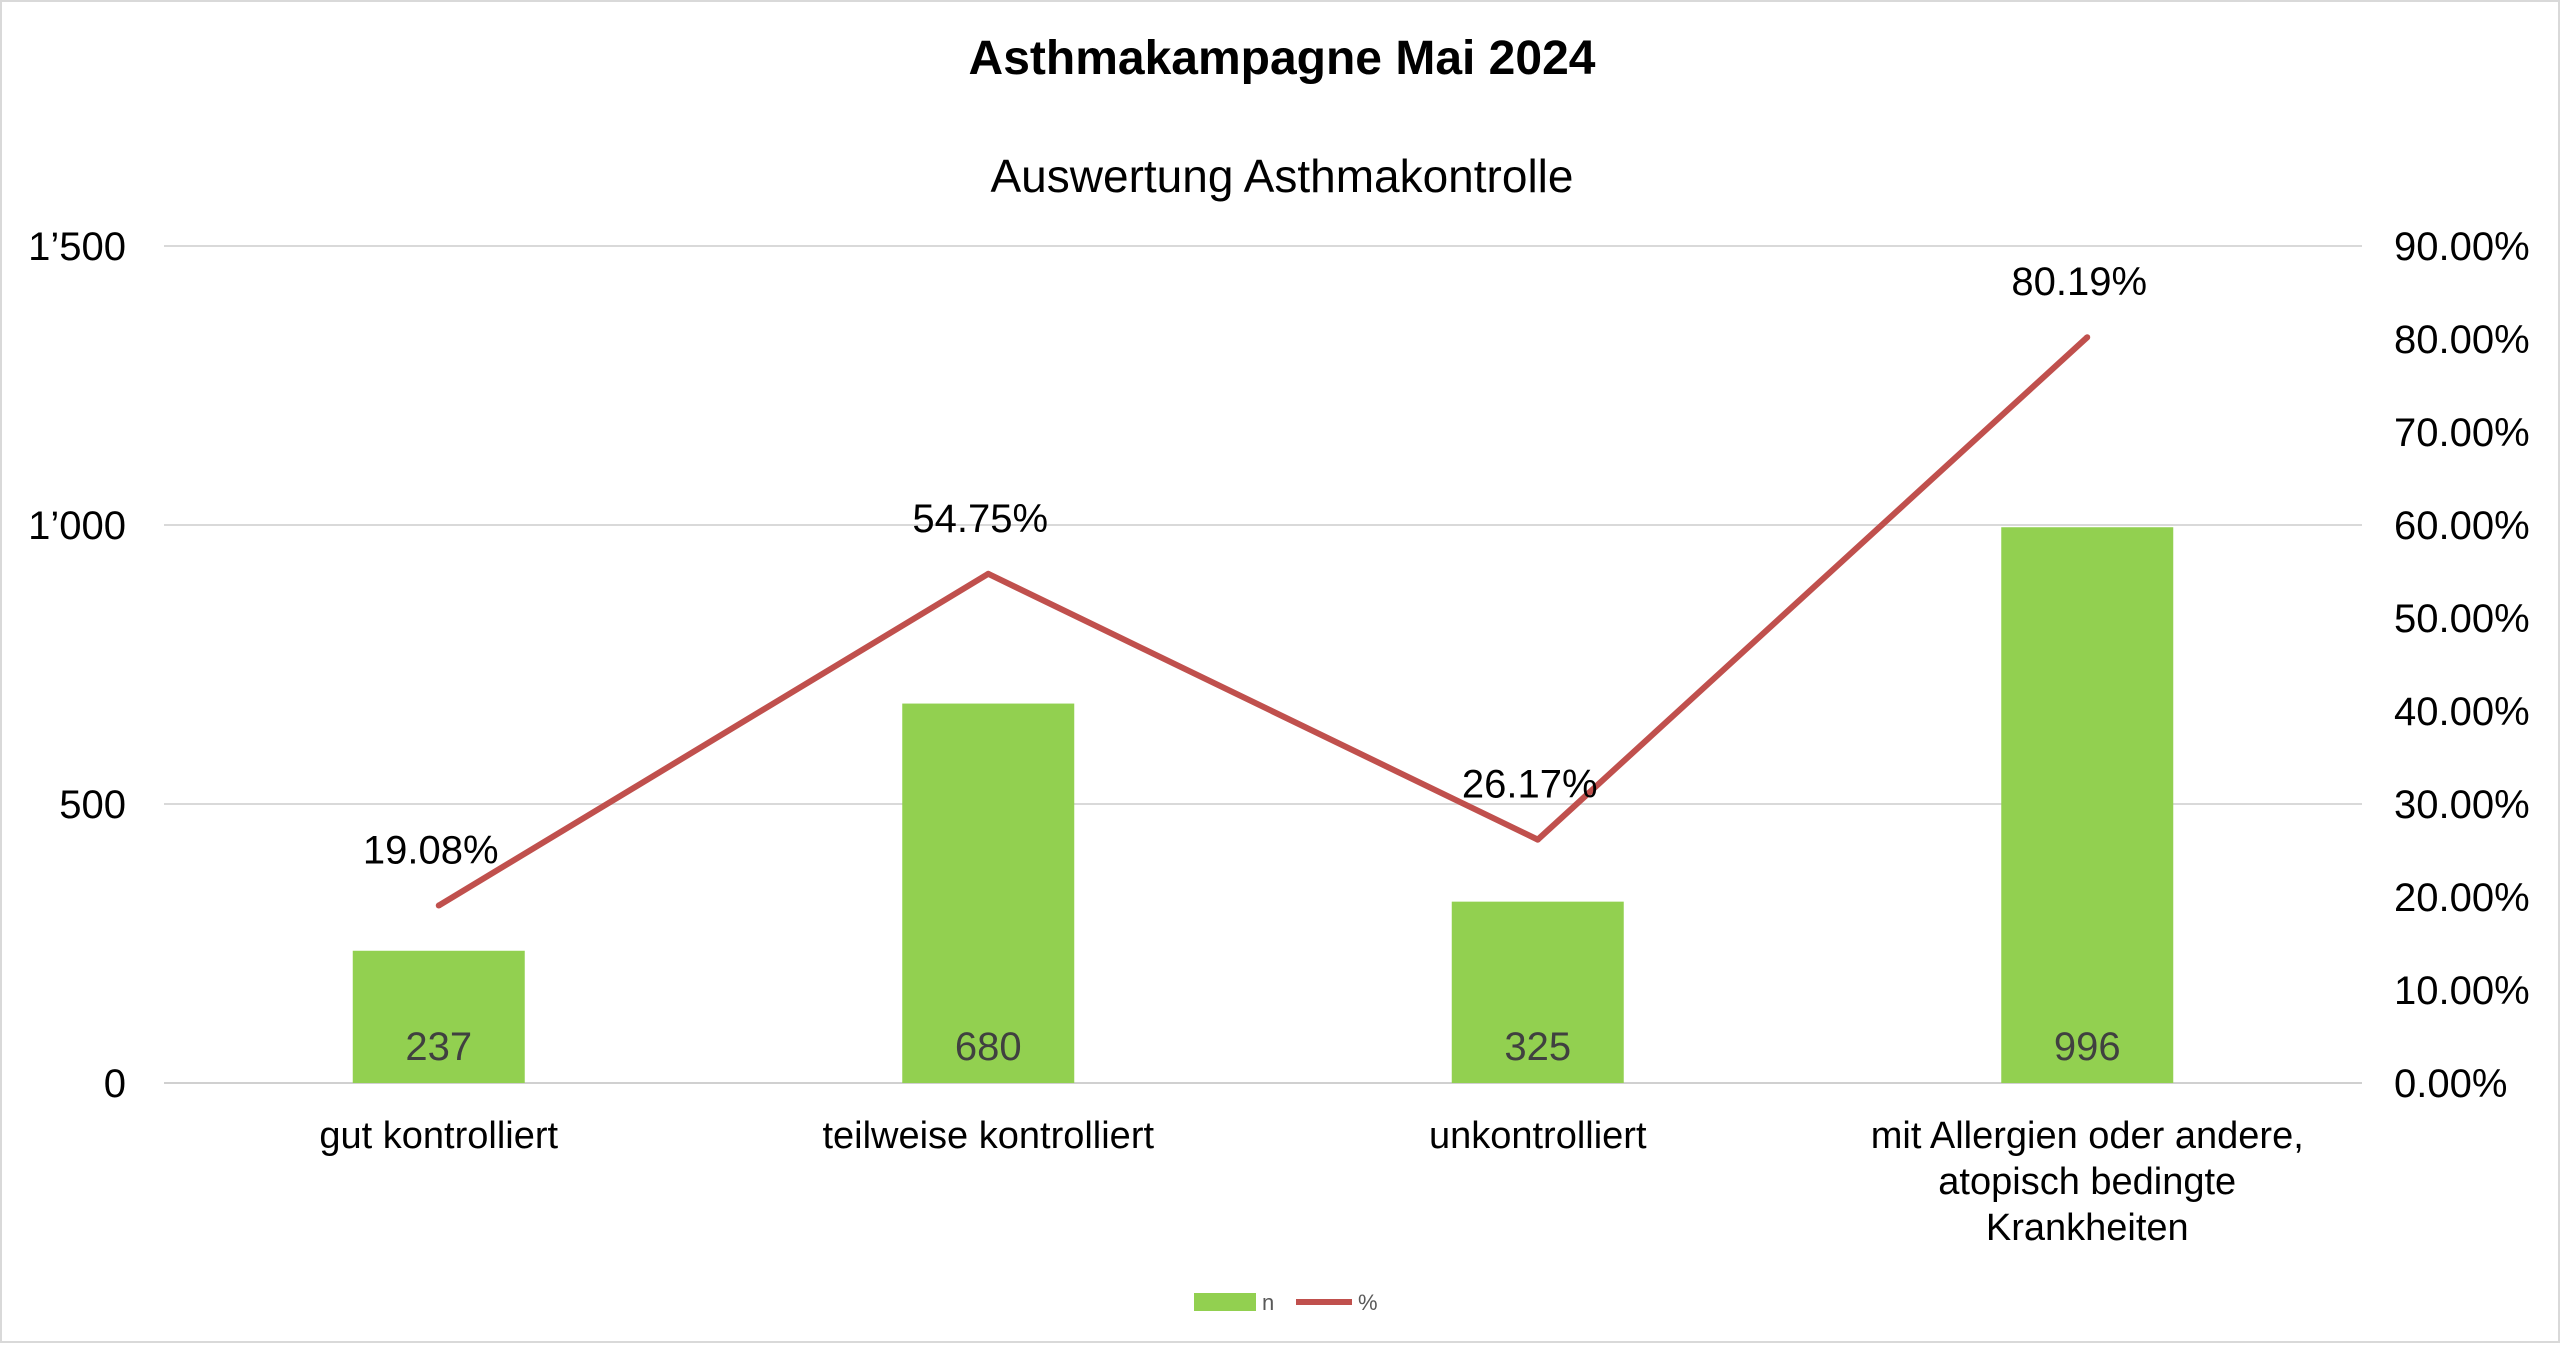  I want to click on category-label: unkontrolliert, so click(1538, 1136).